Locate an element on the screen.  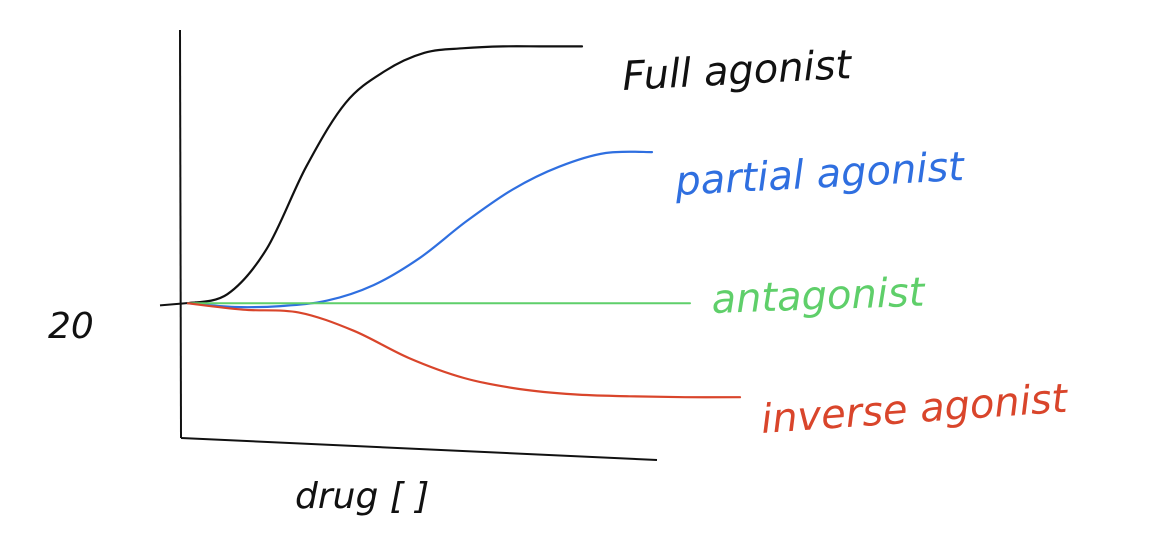
series-label-antagonist: antagonist is located at coordinates (819, 296).